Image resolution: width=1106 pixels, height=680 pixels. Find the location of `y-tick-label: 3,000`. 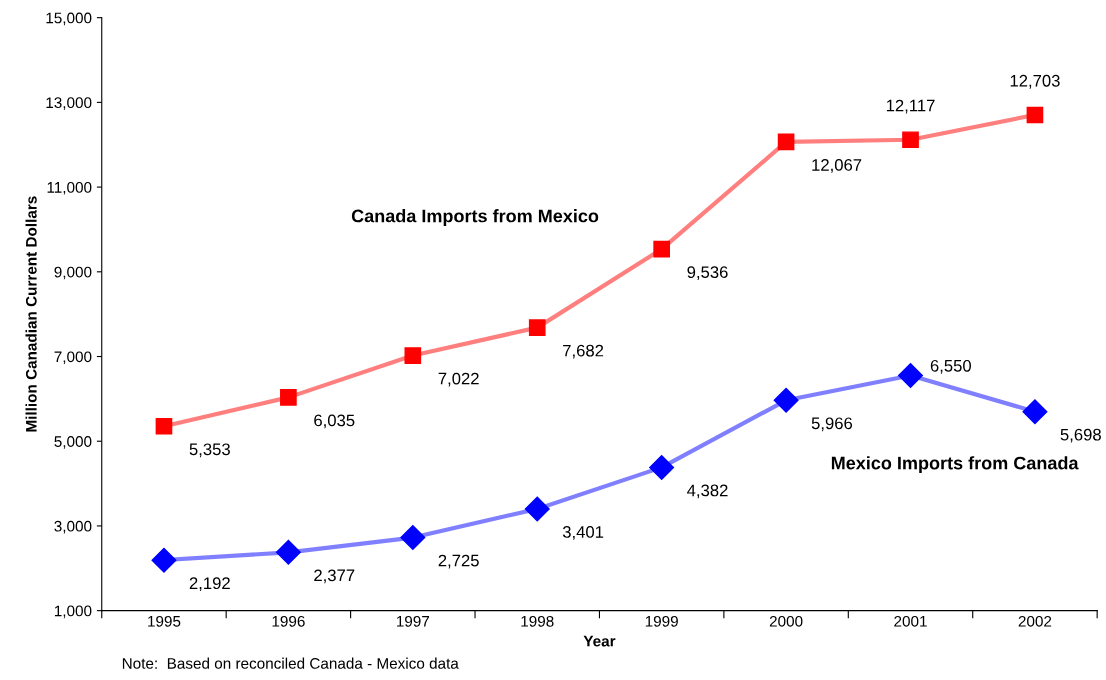

y-tick-label: 3,000 is located at coordinates (73, 527).